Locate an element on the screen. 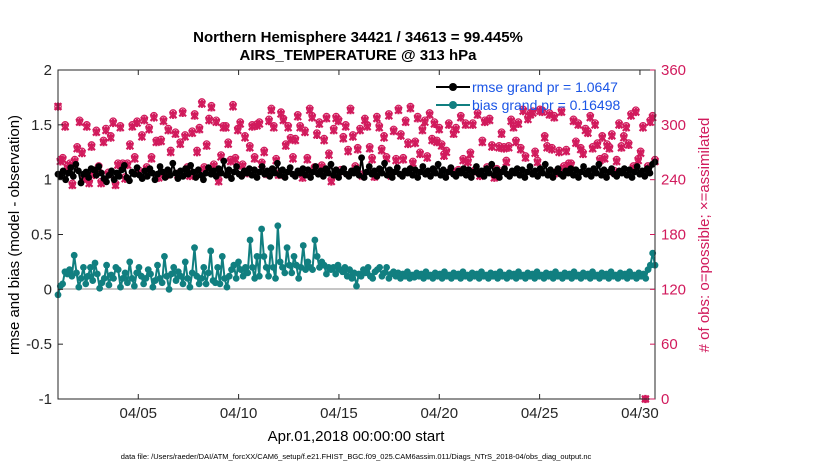 This screenshot has width=830, height=470. x-tick-label: 04/20 is located at coordinates (440, 413).